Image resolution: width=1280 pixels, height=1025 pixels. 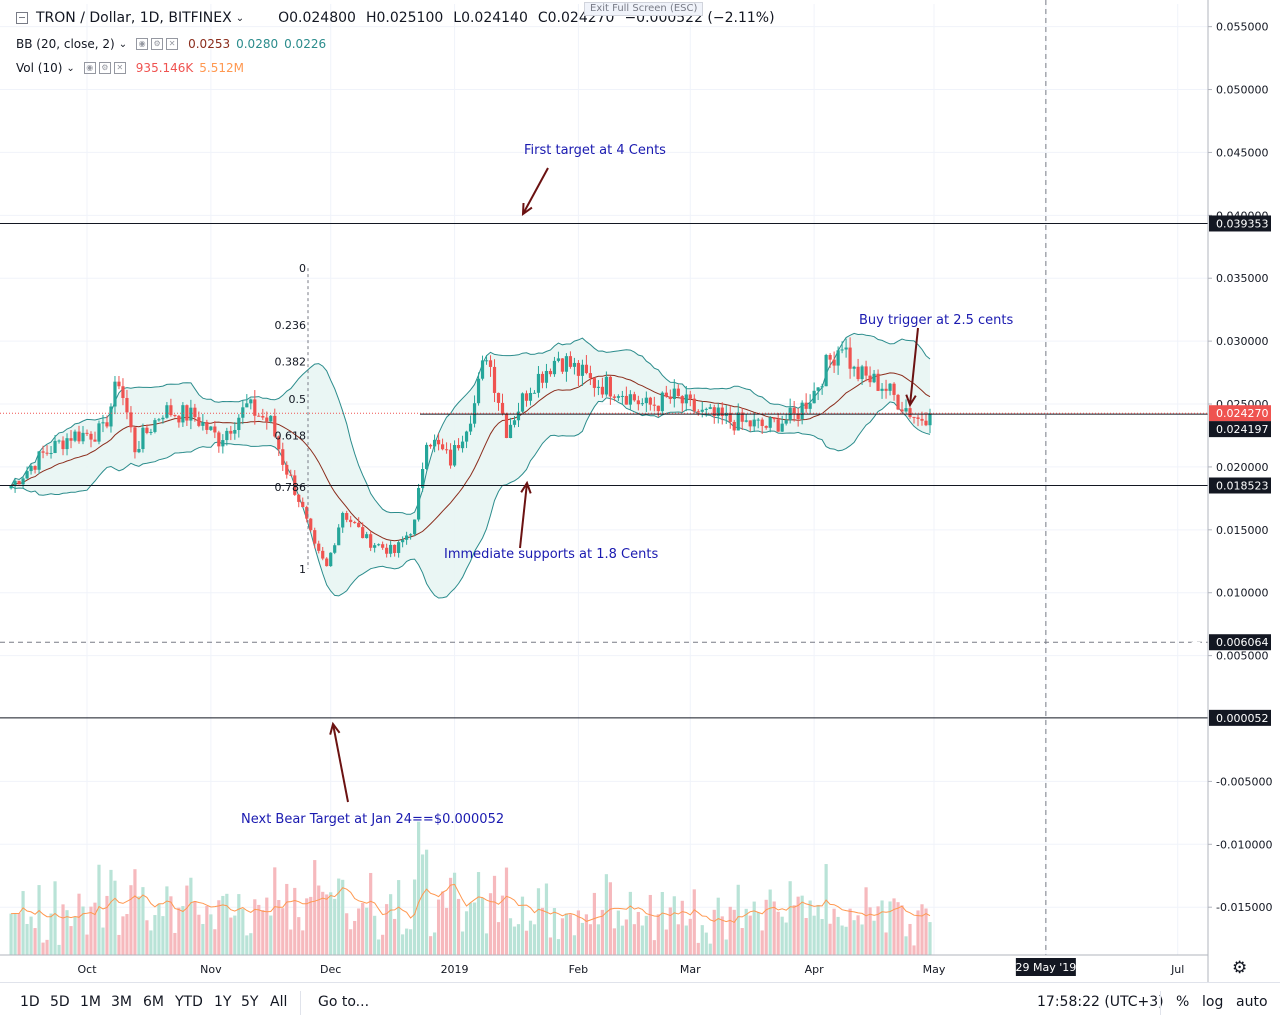 What do you see at coordinates (1100, 1002) in the screenshot?
I see `clock-timezone: 17:58:22 (UTC+3)` at bounding box center [1100, 1002].